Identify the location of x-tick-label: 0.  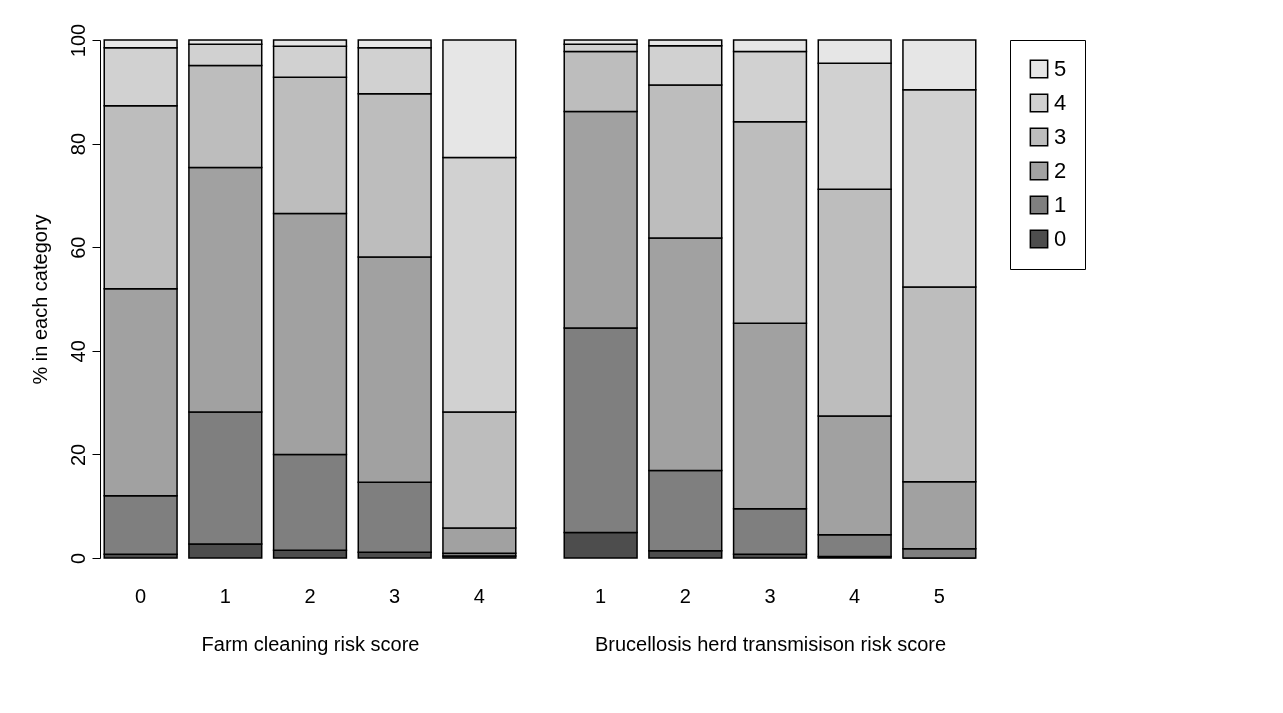
(141, 595).